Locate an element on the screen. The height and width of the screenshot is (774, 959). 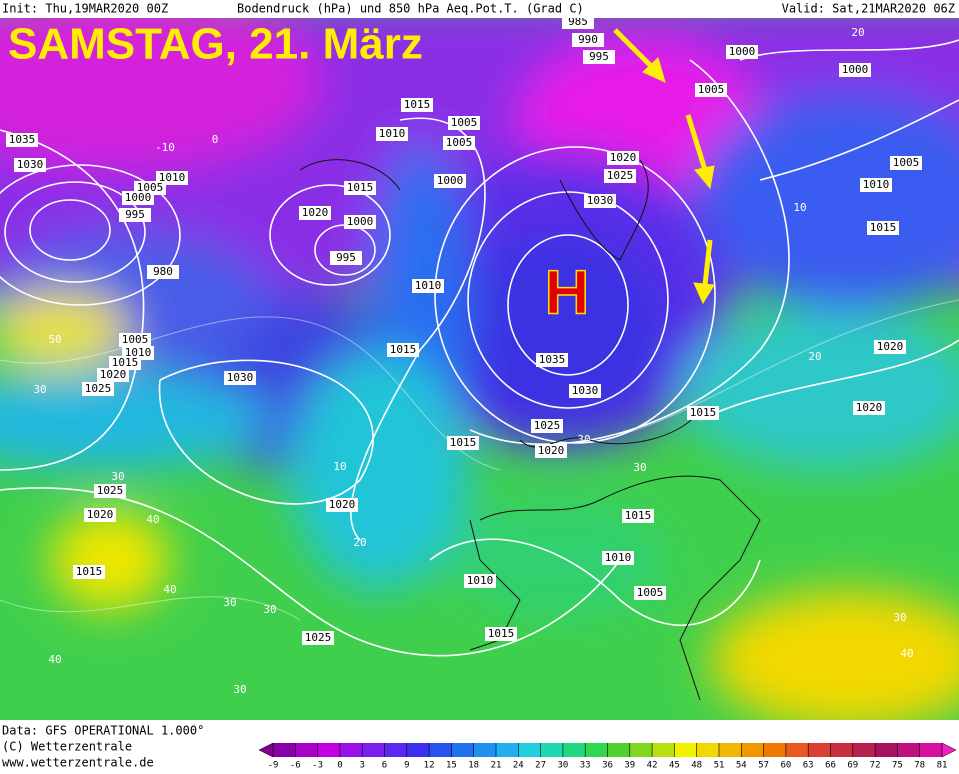
colorbar-tick-label: 69 is located at coordinates (852, 766).